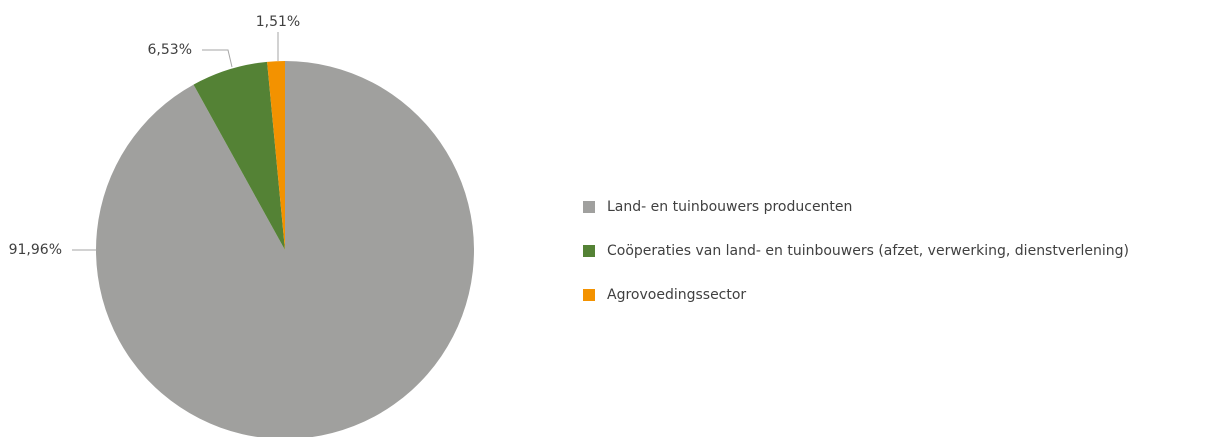 The image size is (1219, 437). I want to click on legend-label: Agrovoedingssector, so click(676, 295).